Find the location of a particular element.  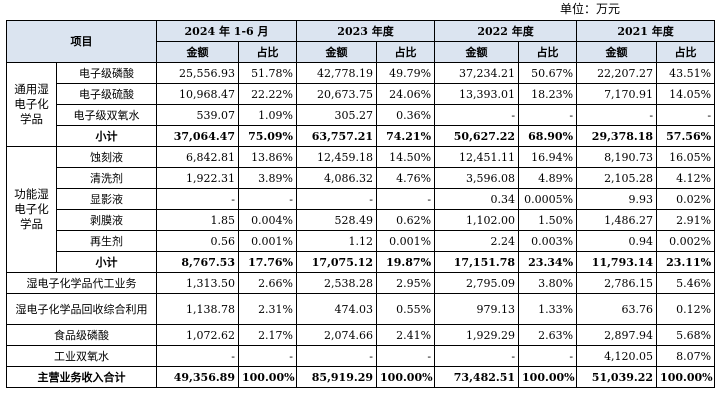

amount-cell: 37,064.47 is located at coordinates (197, 136).